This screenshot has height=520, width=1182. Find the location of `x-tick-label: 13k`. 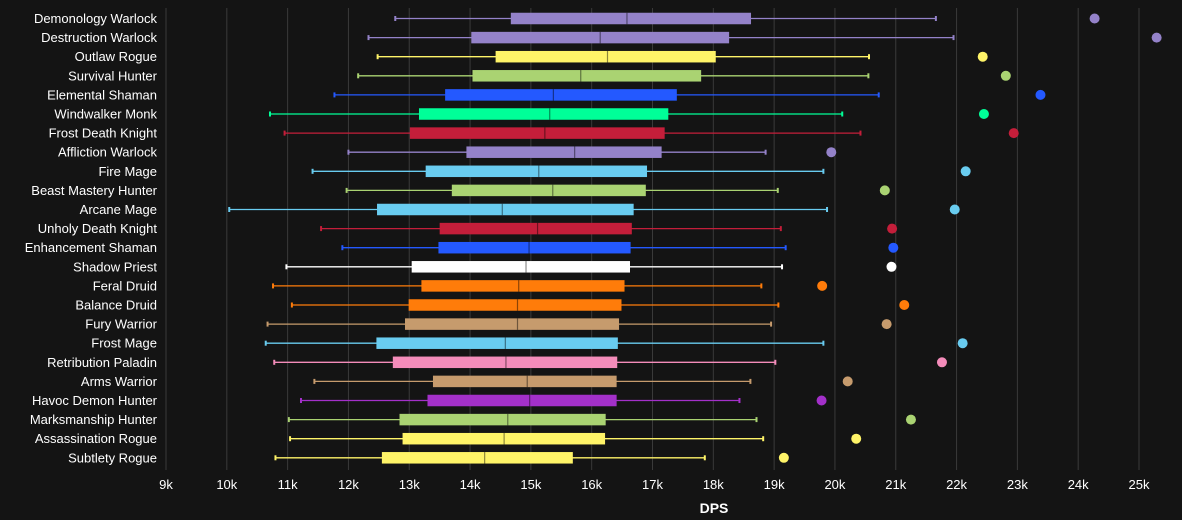

x-tick-label: 13k is located at coordinates (409, 484).